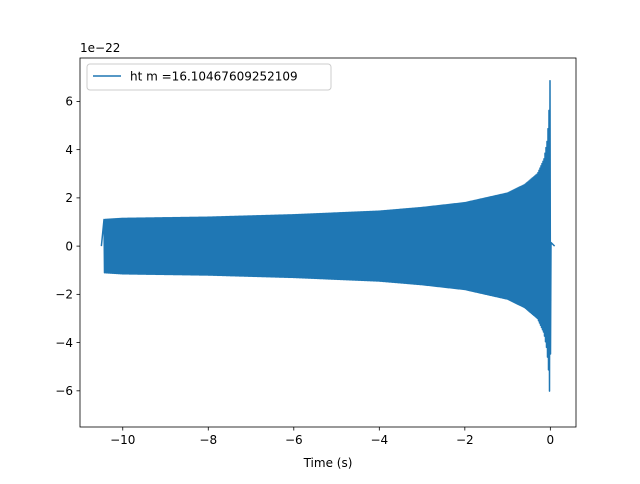 This screenshot has height=484, width=640. I want to click on x-axis-label: Time (s), so click(328, 463).